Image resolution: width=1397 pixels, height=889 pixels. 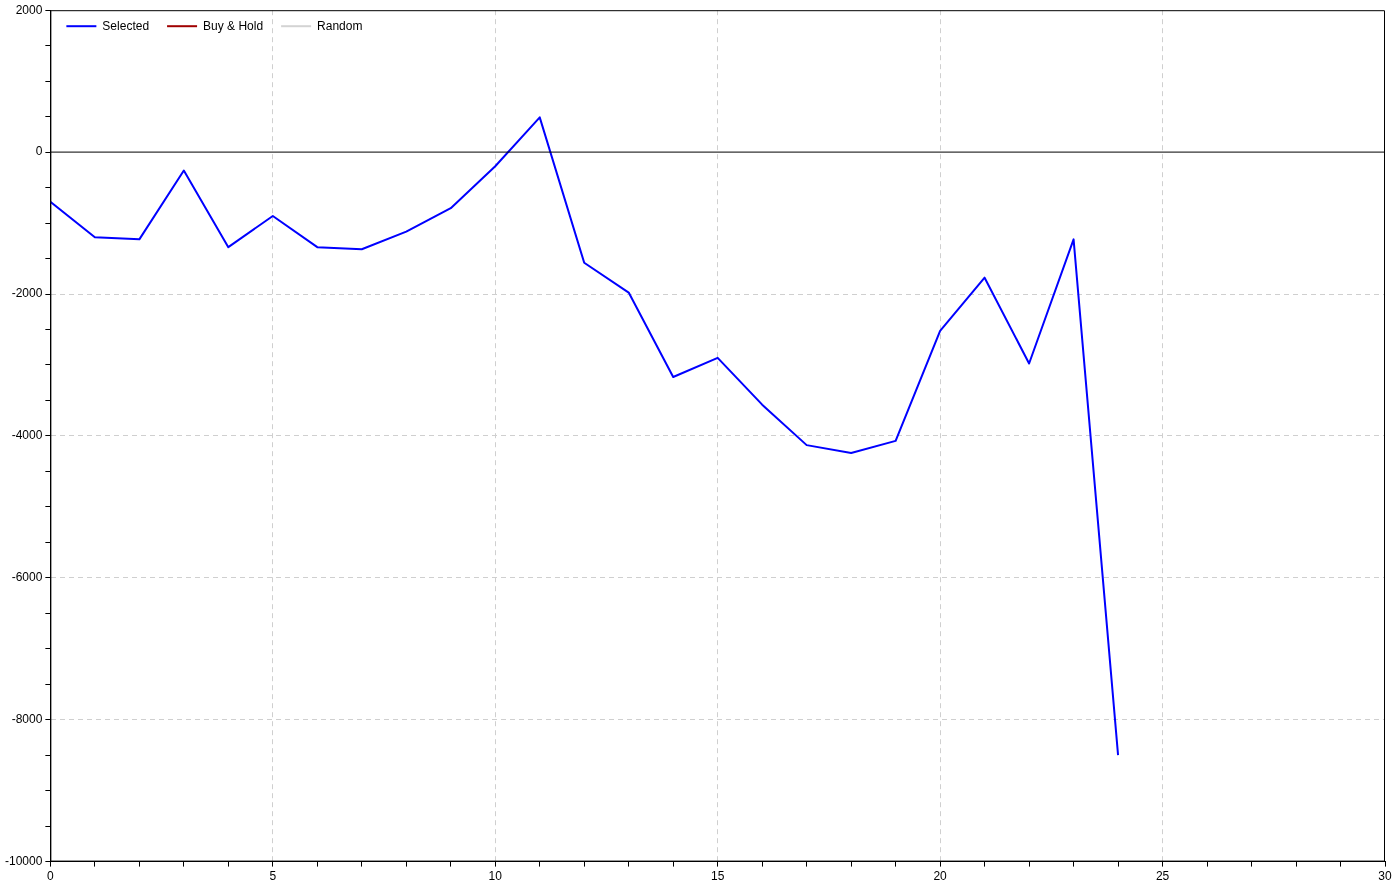 I want to click on x-tick-label: 15, so click(x=718, y=876).